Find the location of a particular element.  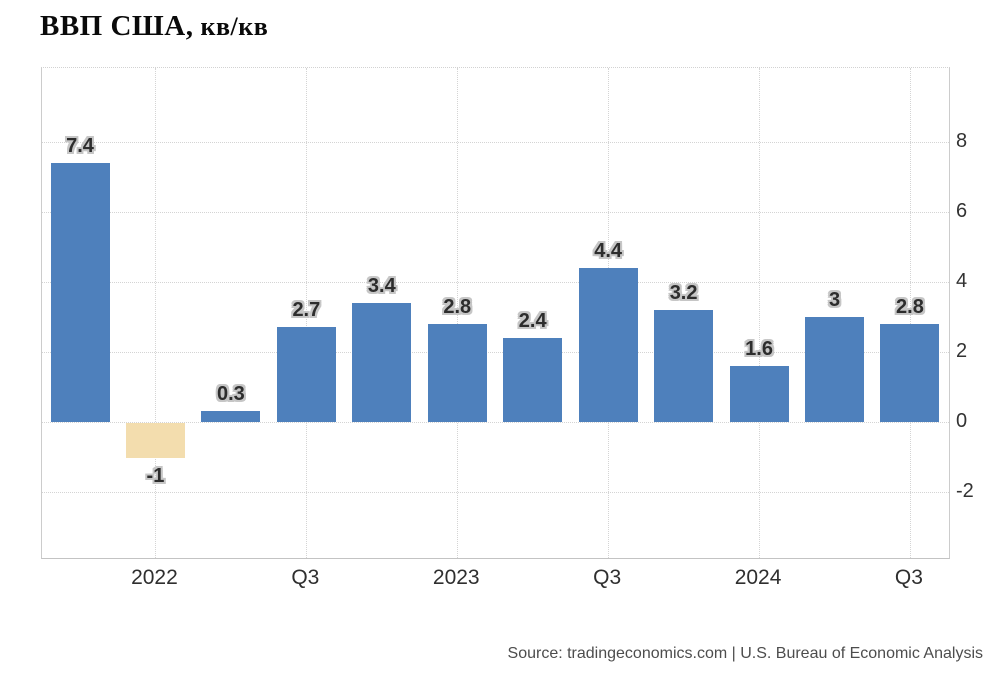

x-tick-label: 2022 is located at coordinates (154, 577).